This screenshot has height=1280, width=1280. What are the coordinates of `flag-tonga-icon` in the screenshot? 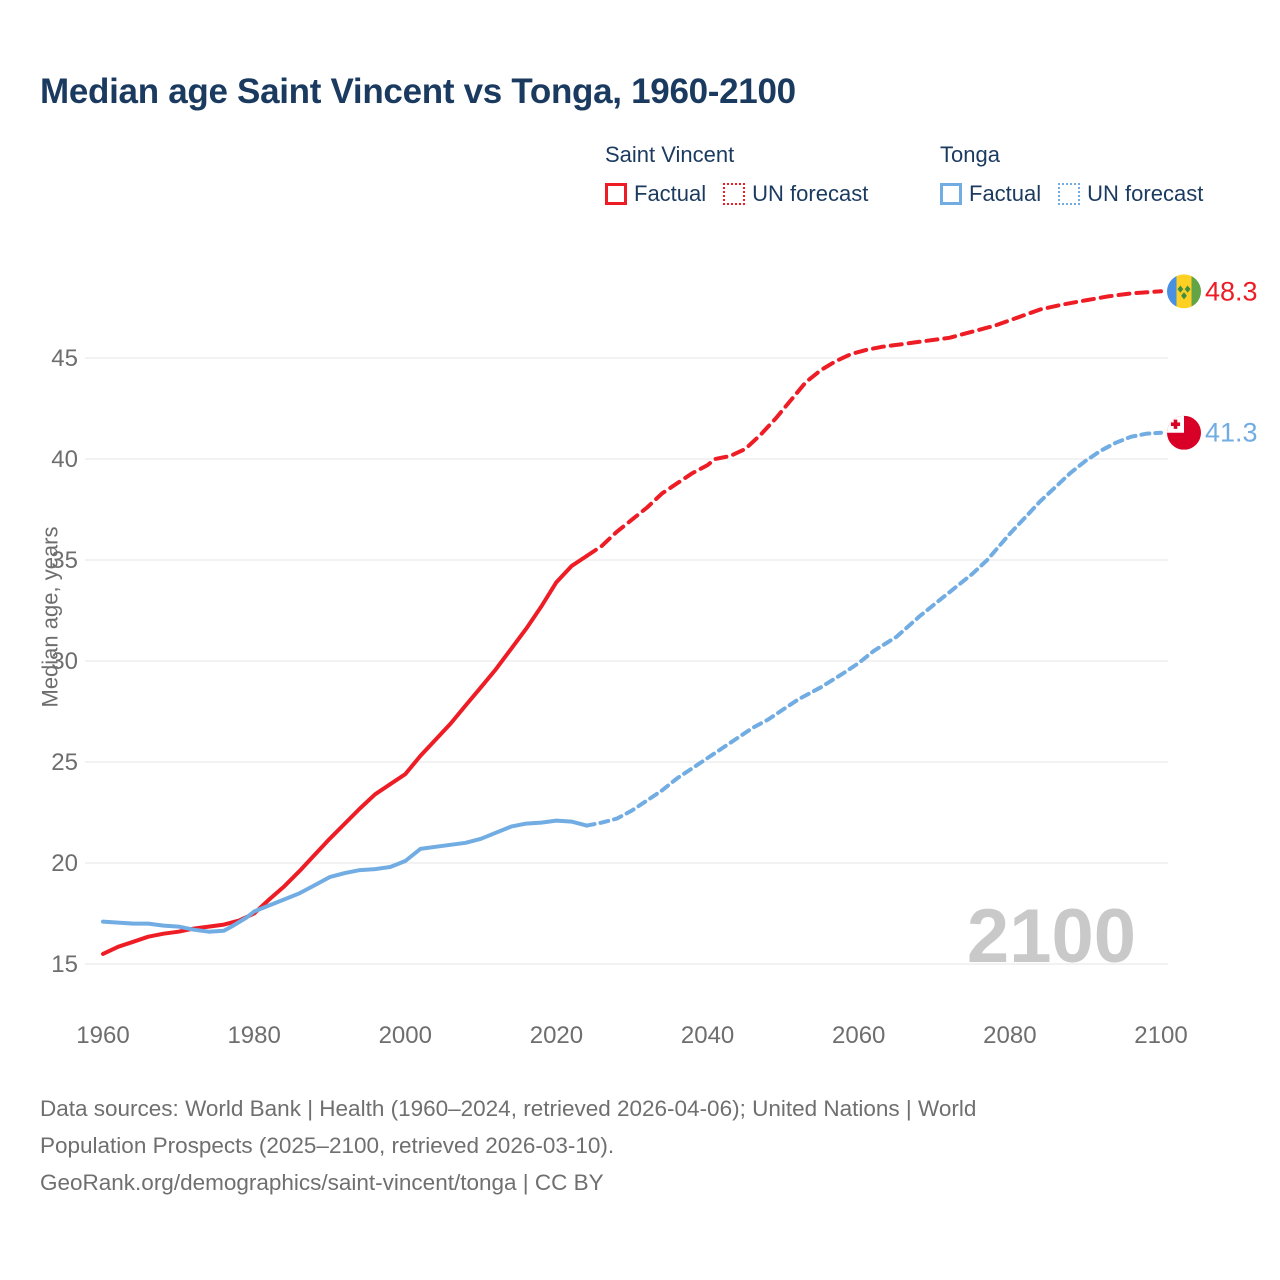 It's located at (1184, 432).